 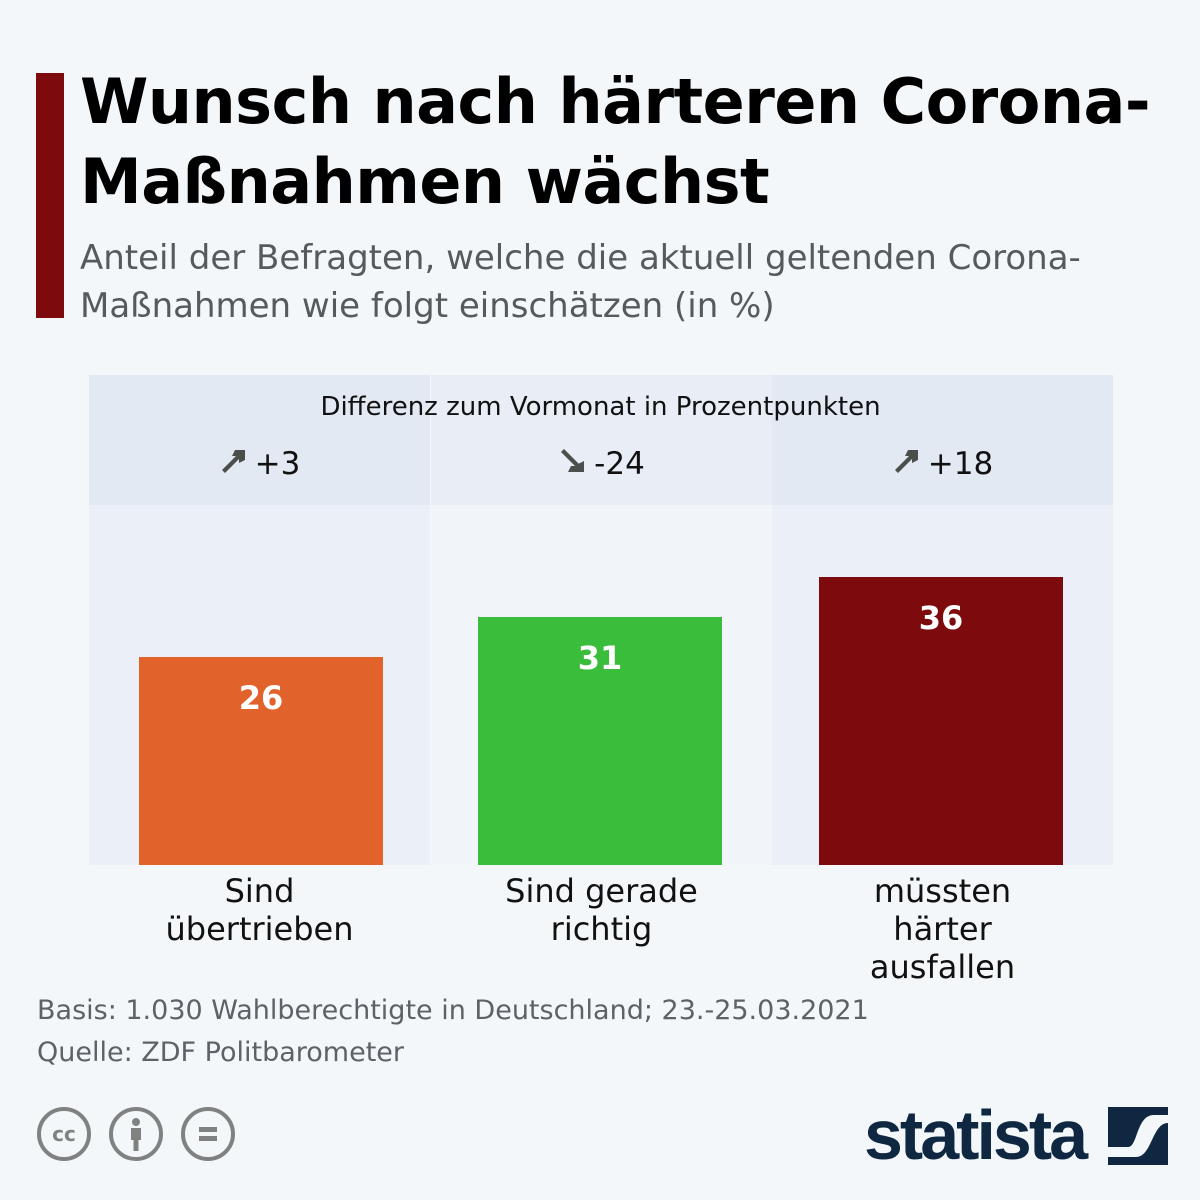 I want to click on title-accent-bar, so click(x=50, y=195).